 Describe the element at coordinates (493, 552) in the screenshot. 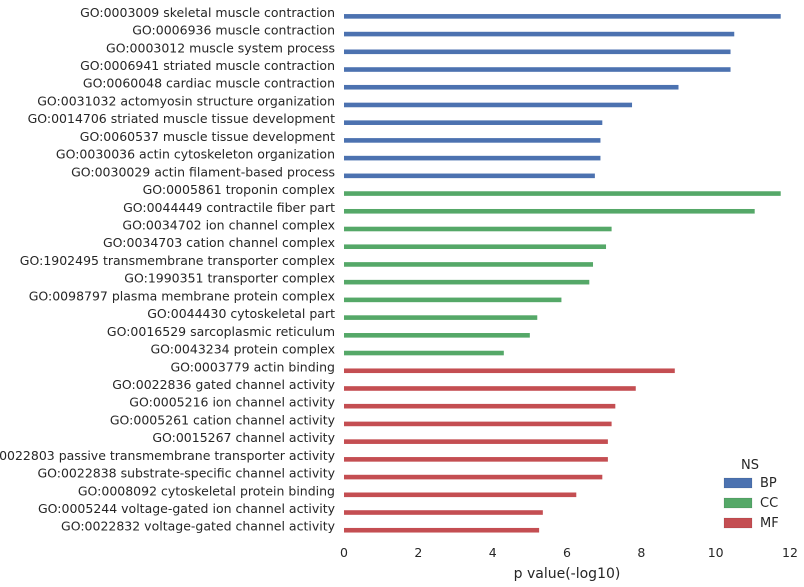

I see `x-tick-label: 4` at that location.